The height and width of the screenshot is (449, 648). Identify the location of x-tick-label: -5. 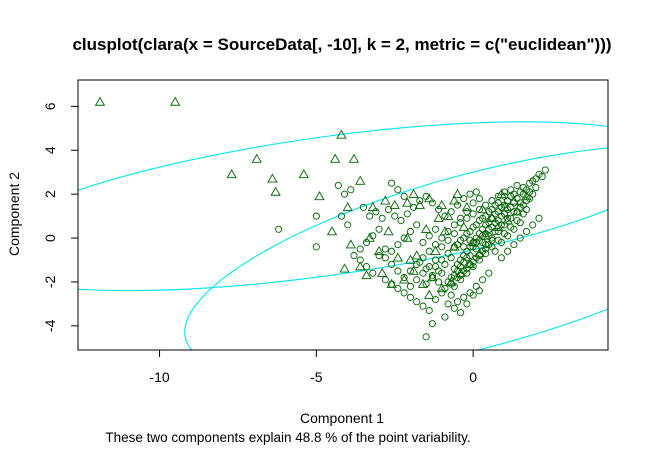
(316, 377).